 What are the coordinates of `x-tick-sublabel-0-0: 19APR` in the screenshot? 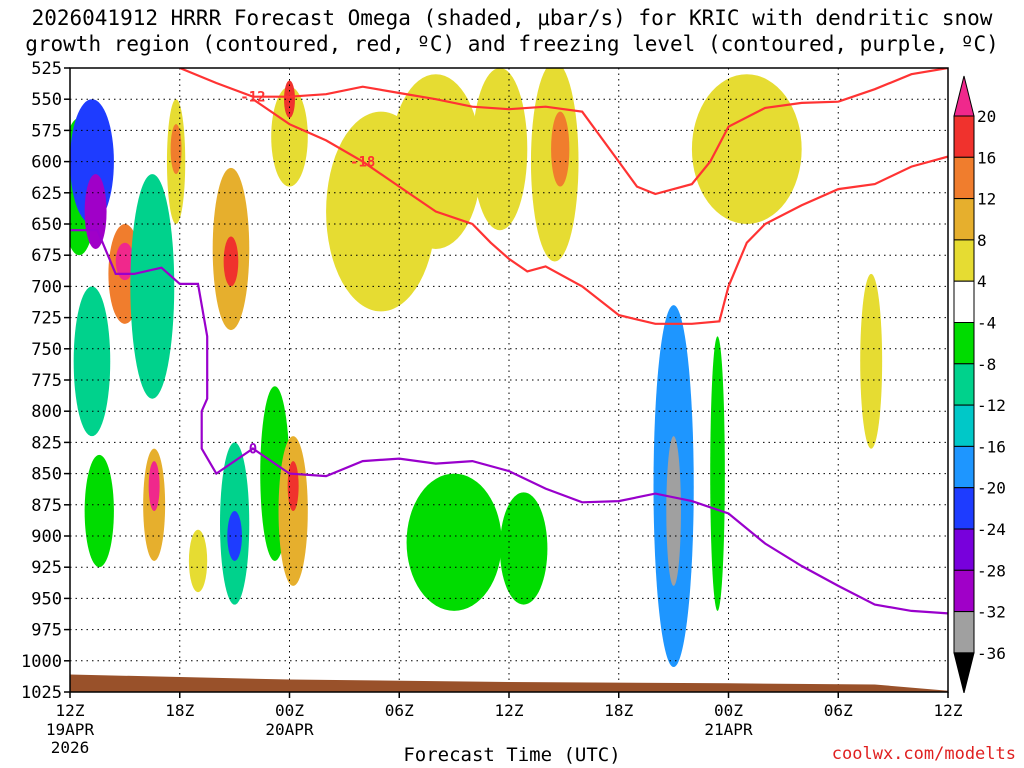 It's located at (70, 729).